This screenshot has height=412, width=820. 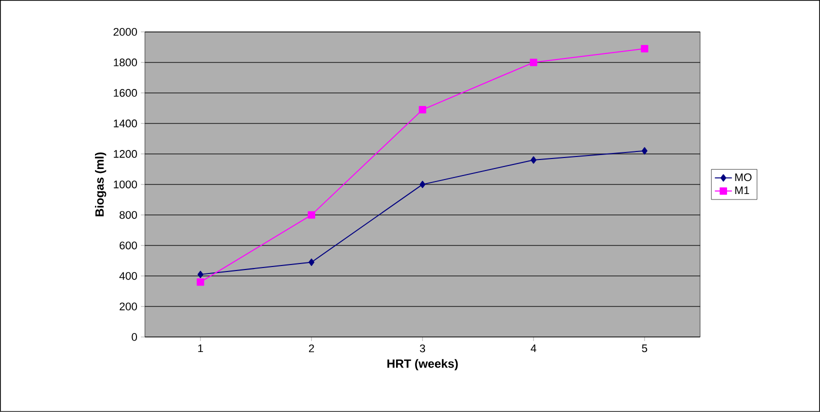 What do you see at coordinates (128, 246) in the screenshot?
I see `y-tick-label: 600` at bounding box center [128, 246].